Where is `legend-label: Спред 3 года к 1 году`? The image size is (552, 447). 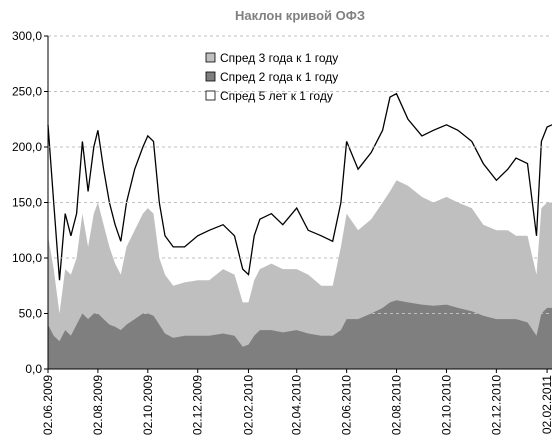 legend-label: Спред 3 года к 1 году is located at coordinates (279, 58).